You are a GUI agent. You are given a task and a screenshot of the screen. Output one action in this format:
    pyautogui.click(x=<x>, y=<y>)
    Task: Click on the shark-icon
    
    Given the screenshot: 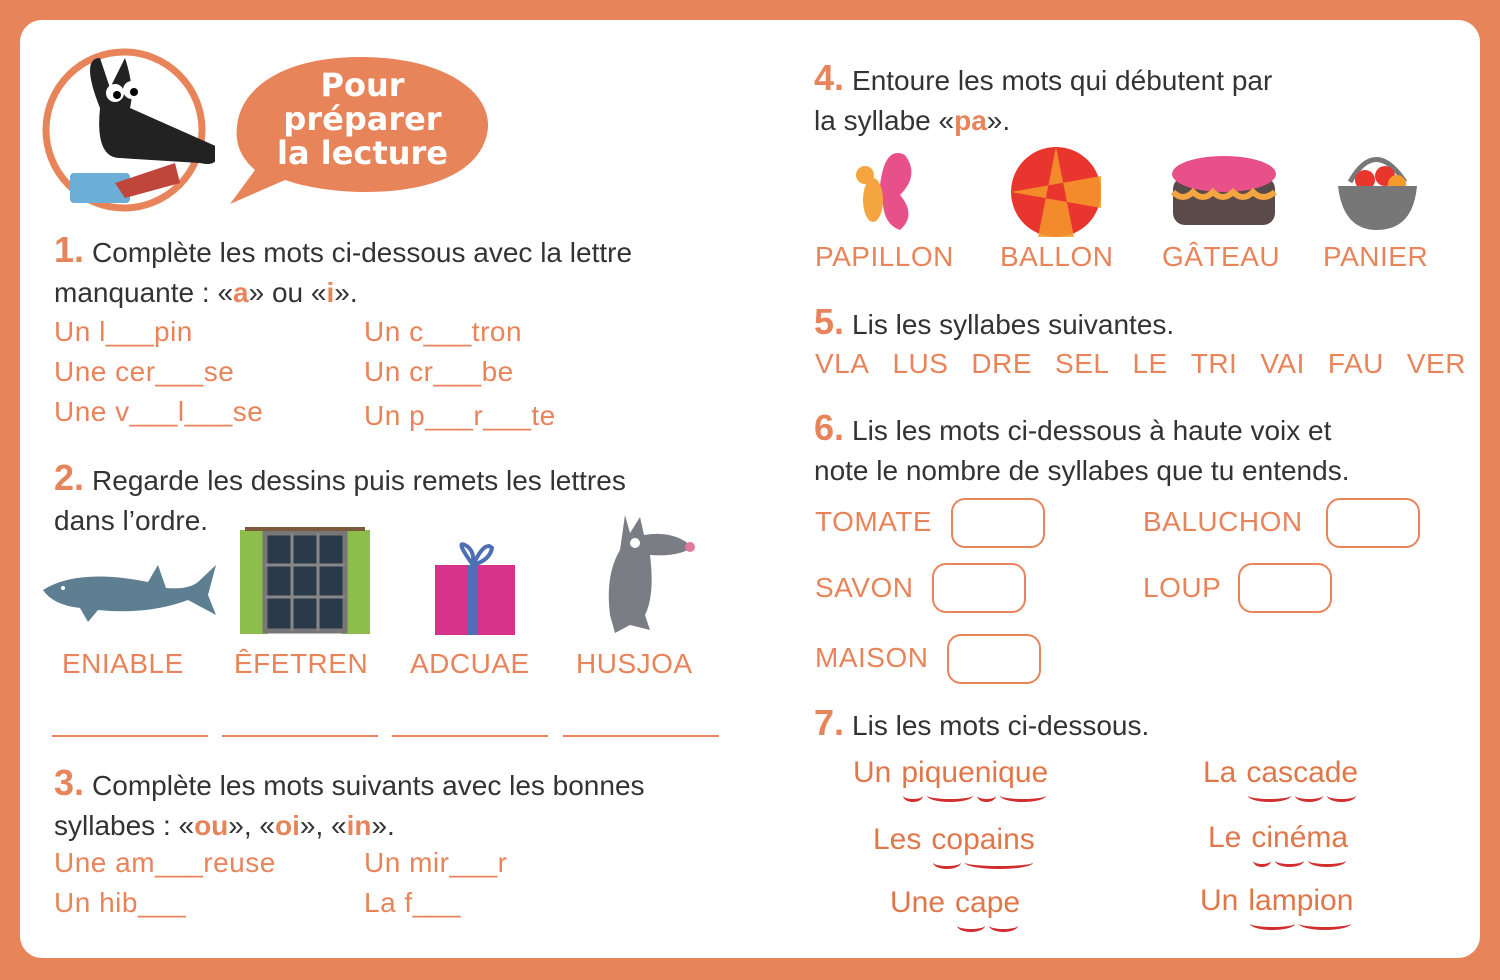 What is the action you would take?
    pyautogui.click(x=129, y=593)
    